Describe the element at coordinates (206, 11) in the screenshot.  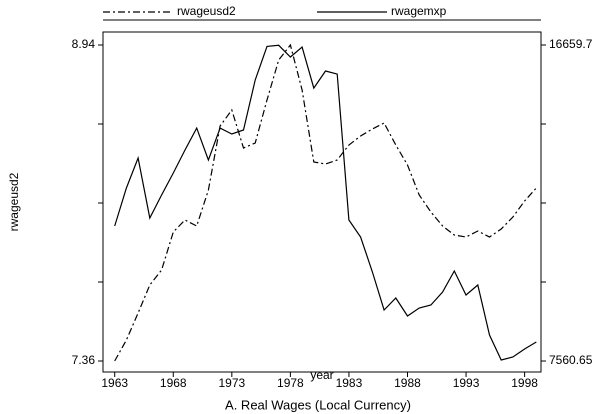
I see `legend-label: rwageusd2` at that location.